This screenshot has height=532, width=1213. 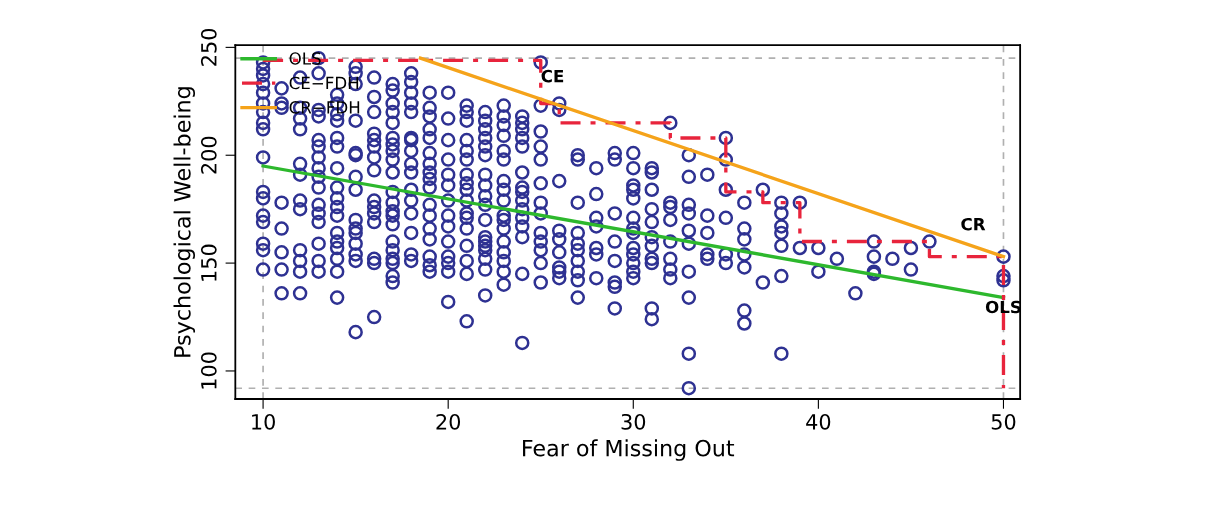 I want to click on y-tick-label: 200, so click(x=208, y=155).